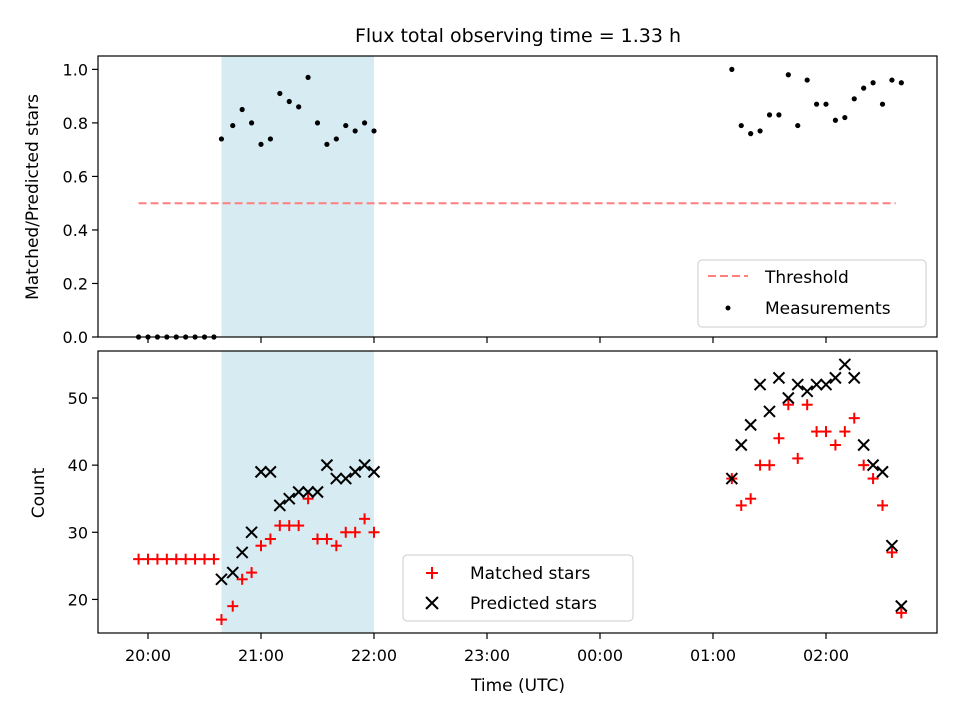  I want to click on x-tick-label: 22:00, so click(374, 655).